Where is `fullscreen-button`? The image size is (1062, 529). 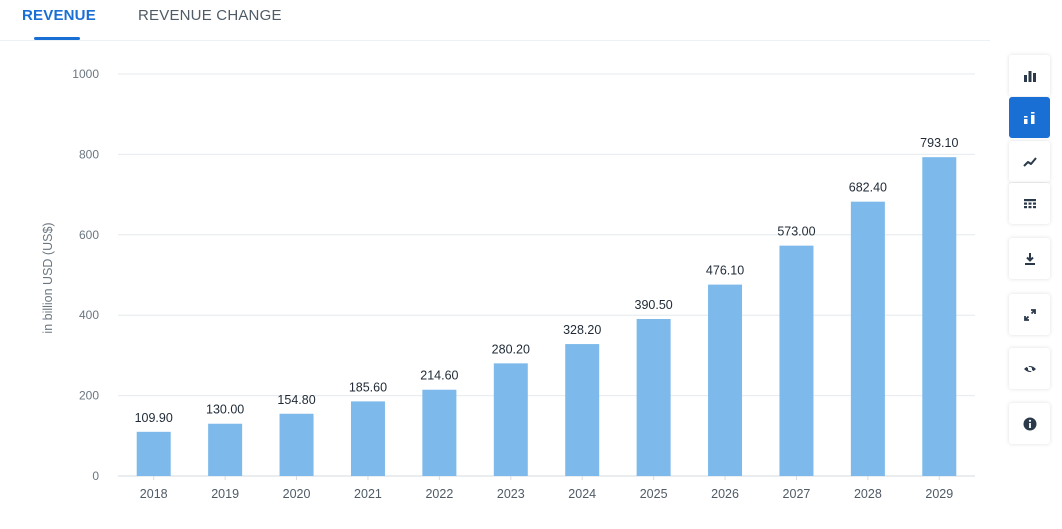 fullscreen-button is located at coordinates (1029, 314).